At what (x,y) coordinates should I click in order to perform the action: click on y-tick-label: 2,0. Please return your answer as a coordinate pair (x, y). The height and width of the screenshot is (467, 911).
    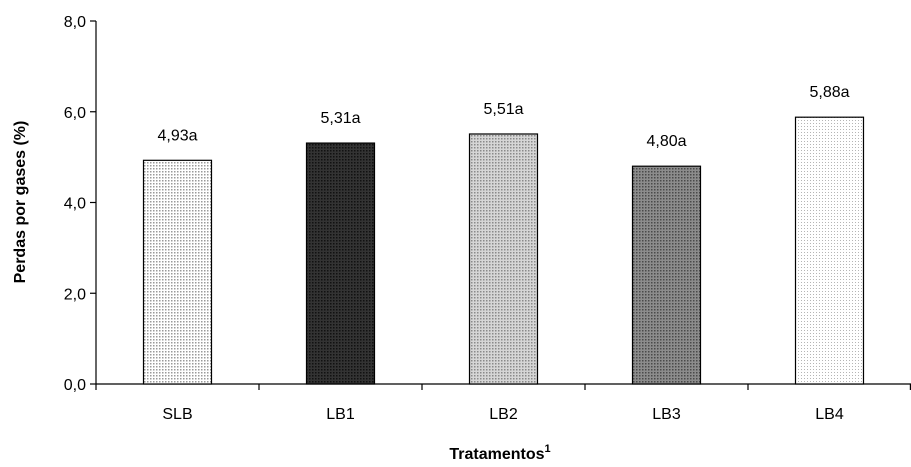
    Looking at the image, I should click on (75, 294).